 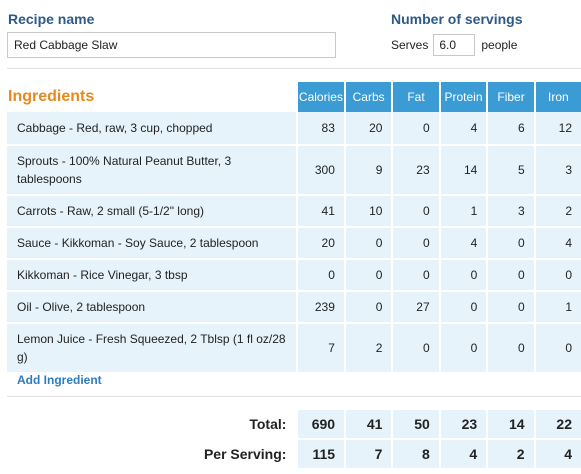 What do you see at coordinates (415, 171) in the screenshot?
I see `fat-value: 23` at bounding box center [415, 171].